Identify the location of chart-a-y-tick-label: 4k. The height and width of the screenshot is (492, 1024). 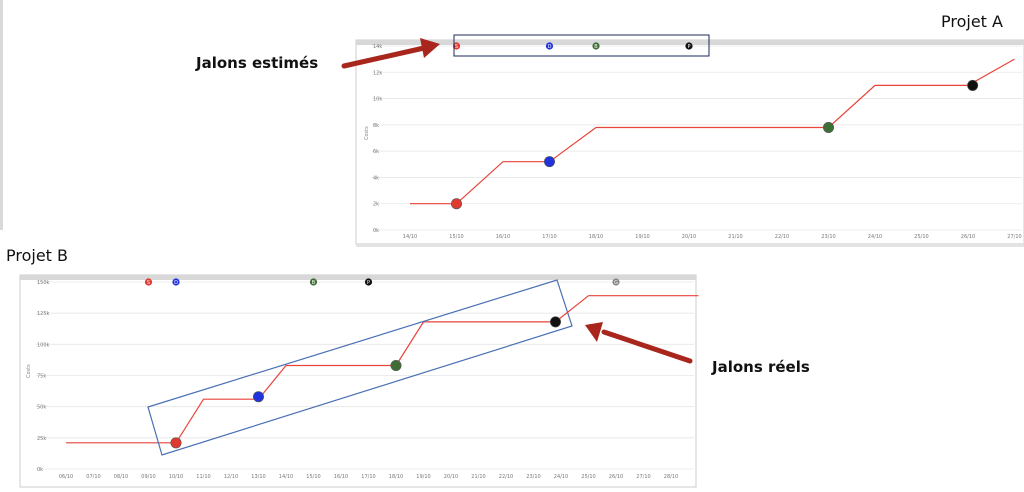
(376, 178).